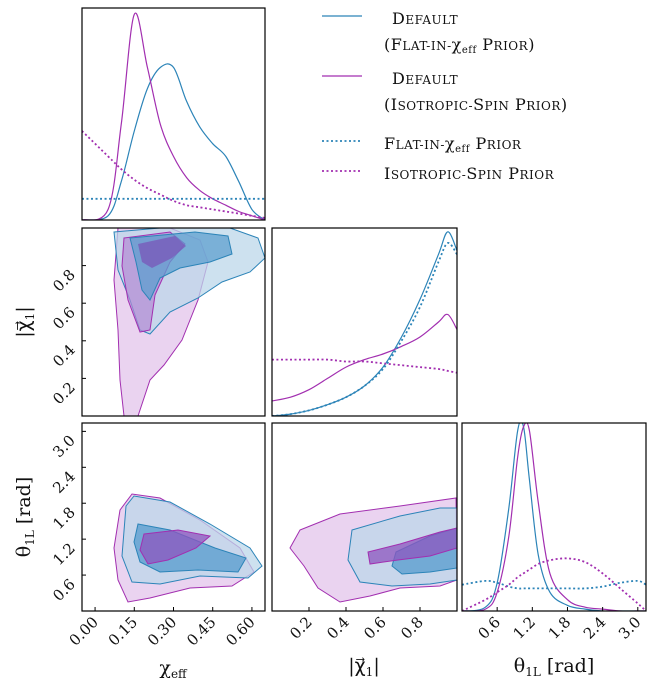 This screenshot has height=682, width=664. I want to click on x-tick-label: 0.8, so click(412, 628).